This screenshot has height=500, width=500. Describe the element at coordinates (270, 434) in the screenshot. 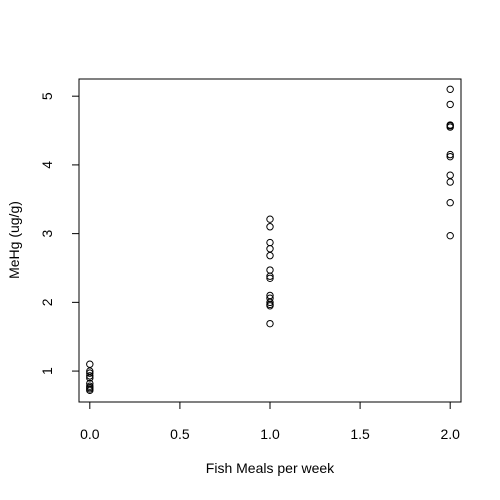

I see `x-tick-label: 1.0` at that location.